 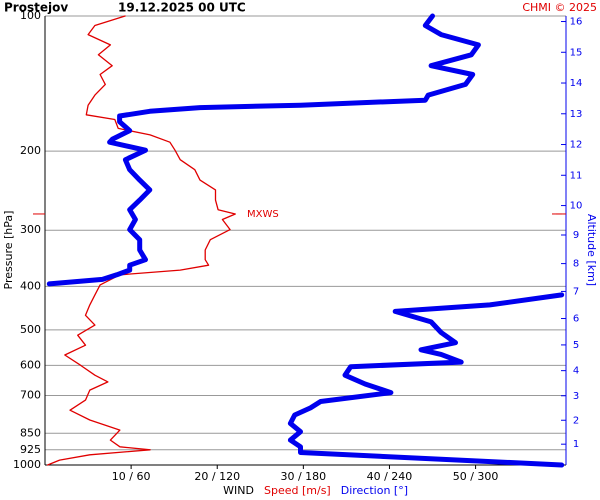 I want to click on y-tick-label: 850, so click(x=30, y=432).